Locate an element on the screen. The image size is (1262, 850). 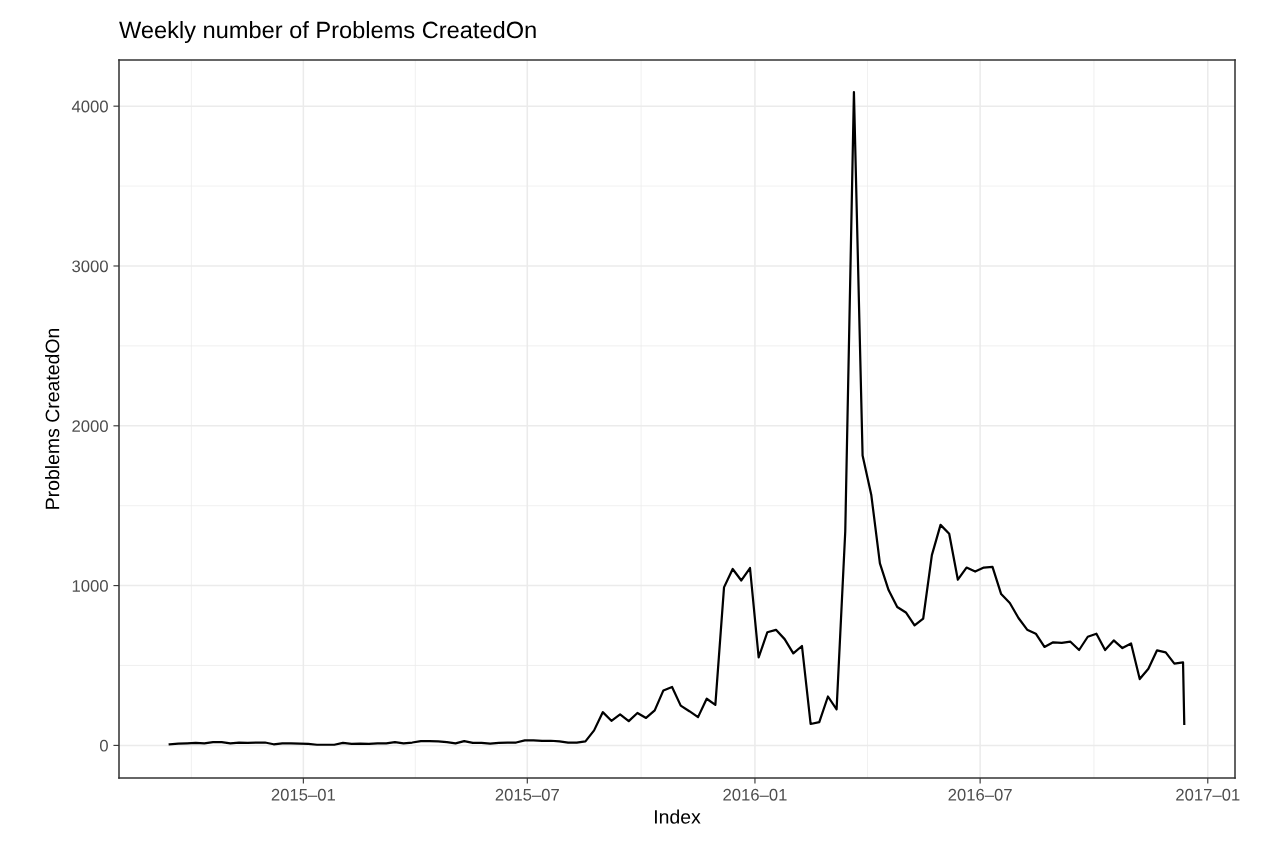
y-tick-label: 0 is located at coordinates (103, 745).